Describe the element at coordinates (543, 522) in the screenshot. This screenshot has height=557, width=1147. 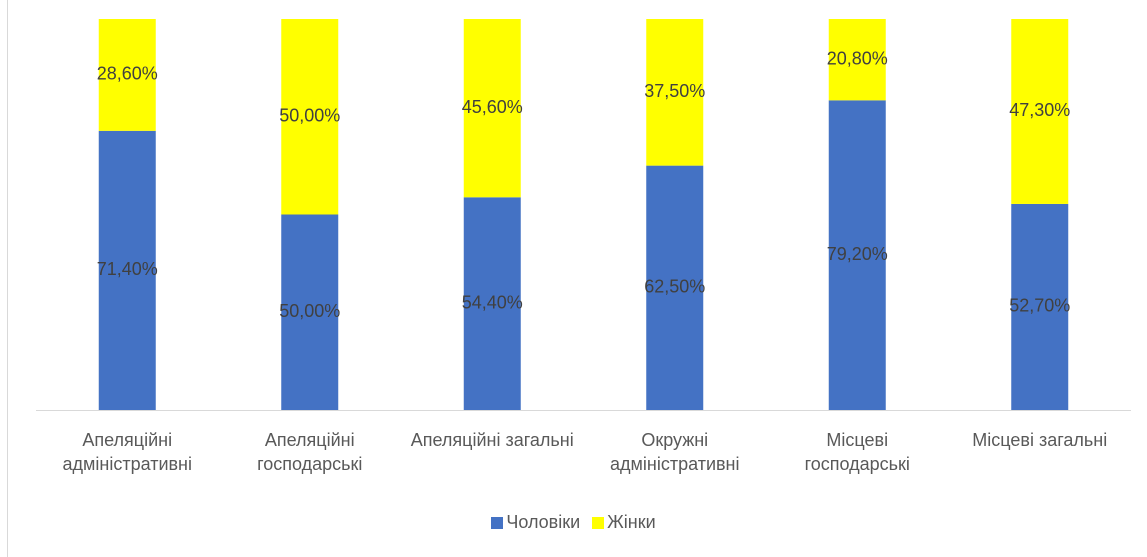
I see `legend-label: Чоловіки` at that location.